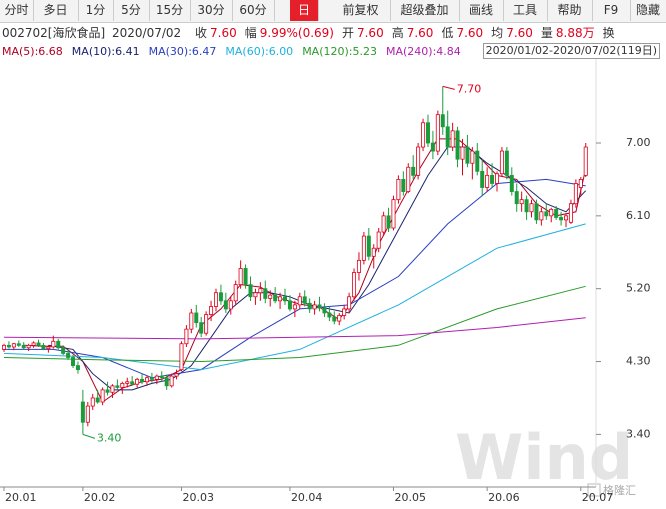 This screenshot has height=509, width=666. I want to click on x-tick-label: 20.04, so click(307, 497).